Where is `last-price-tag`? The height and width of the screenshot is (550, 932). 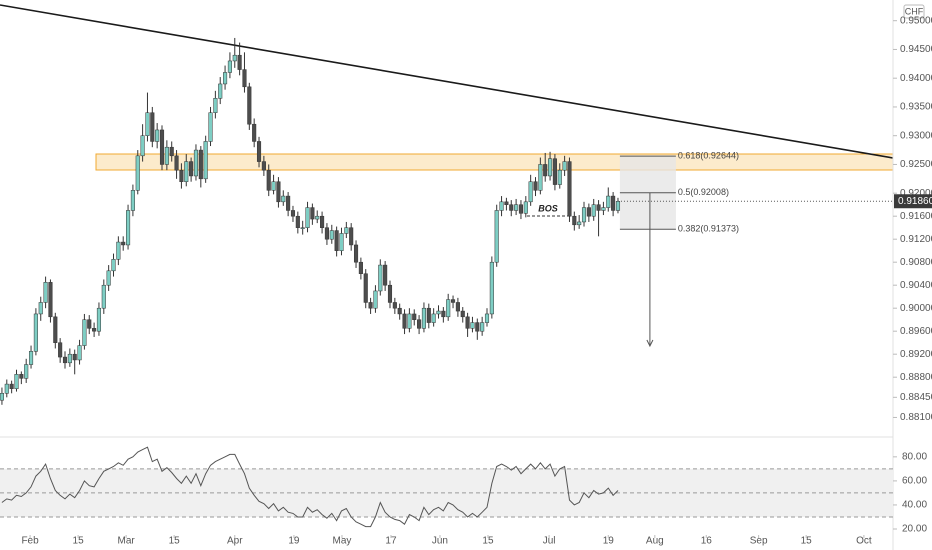 last-price-tag is located at coordinates (913, 201).